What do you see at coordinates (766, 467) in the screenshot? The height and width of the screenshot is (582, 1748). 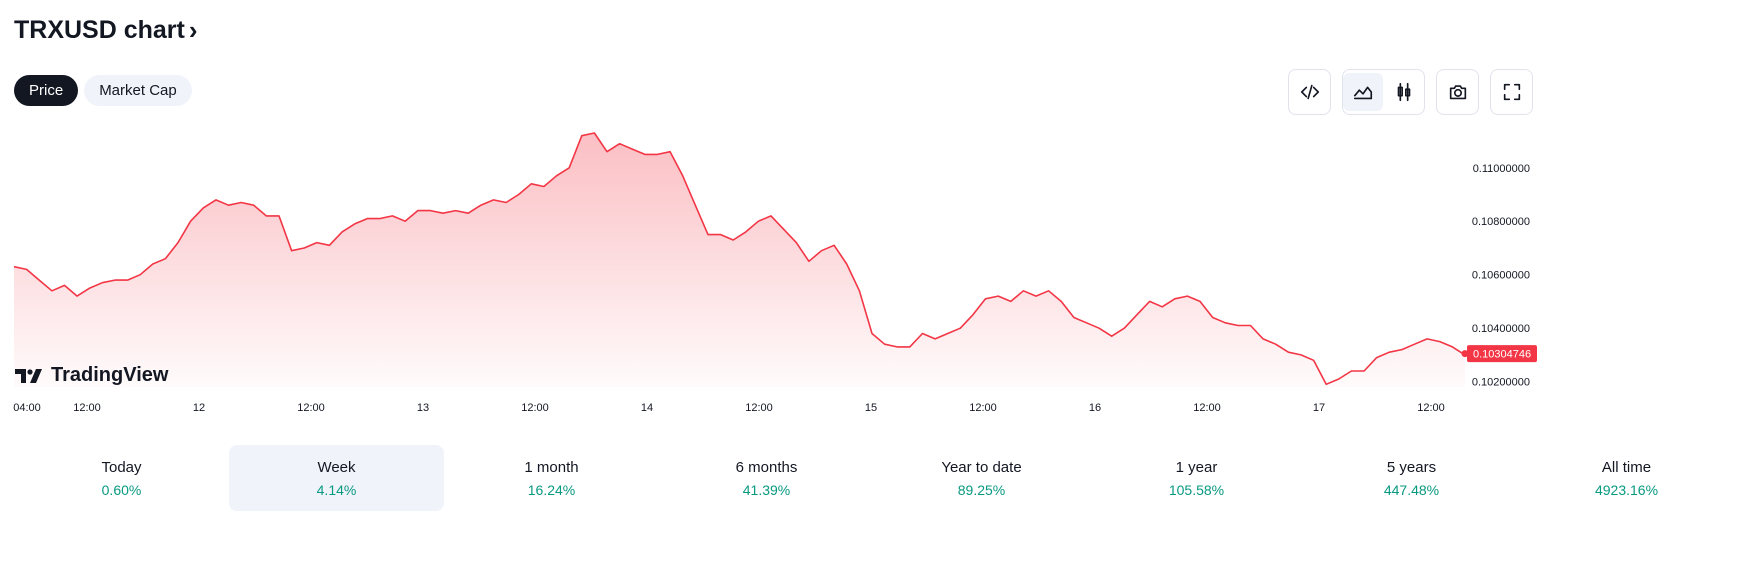 I see `period-label: 6 months` at bounding box center [766, 467].